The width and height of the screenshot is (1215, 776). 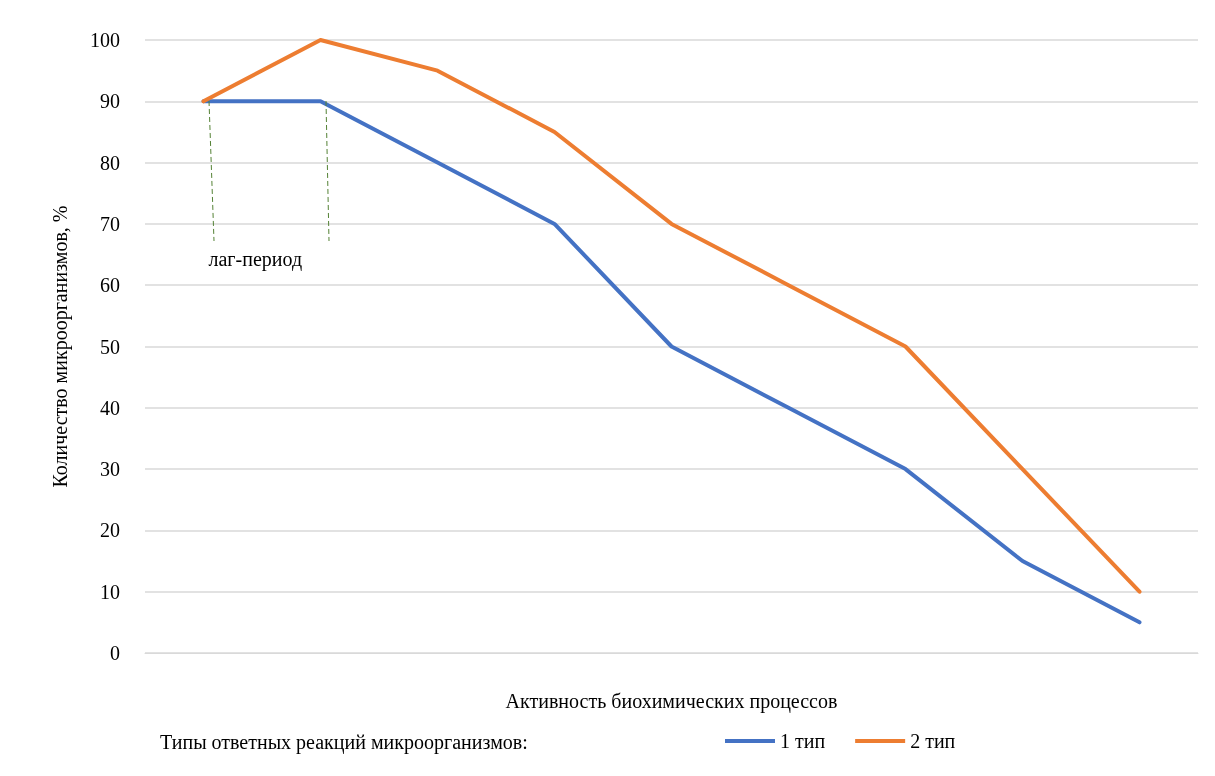 I want to click on y-tick-label: 30, so click(x=110, y=469).